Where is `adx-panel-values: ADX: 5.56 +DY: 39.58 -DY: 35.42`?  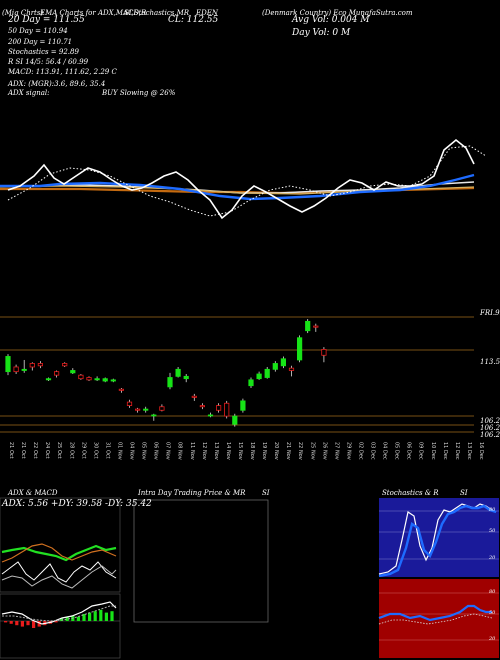 adx-panel-values: ADX: 5.56 +DY: 39.58 -DY: 35.42 is located at coordinates (77, 504).